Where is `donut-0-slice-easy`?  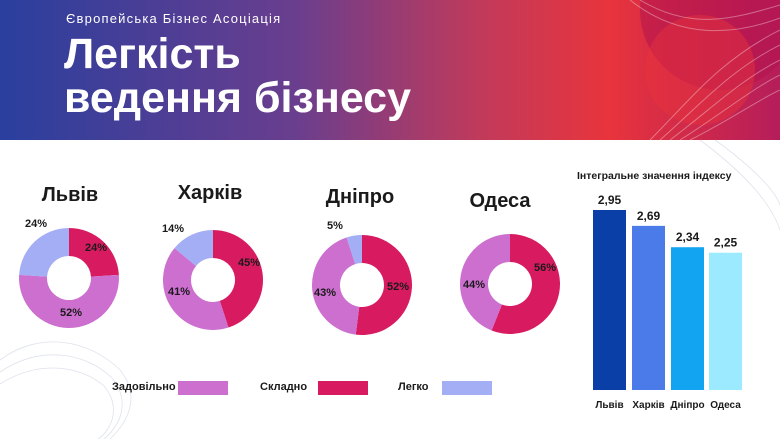
donut-0-slice-easy is located at coordinates (44, 252).